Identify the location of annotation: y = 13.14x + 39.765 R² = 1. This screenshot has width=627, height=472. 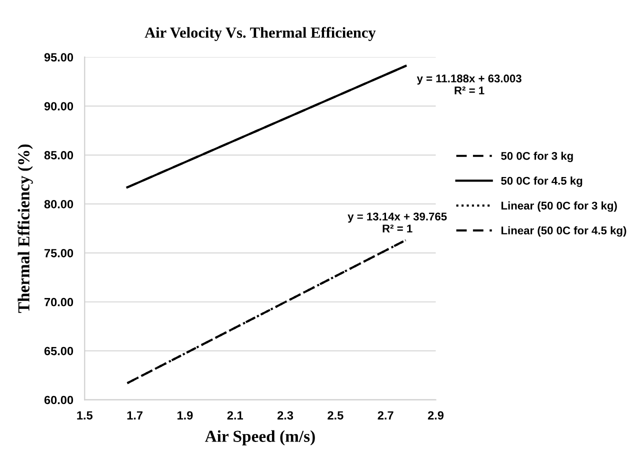
(397, 222).